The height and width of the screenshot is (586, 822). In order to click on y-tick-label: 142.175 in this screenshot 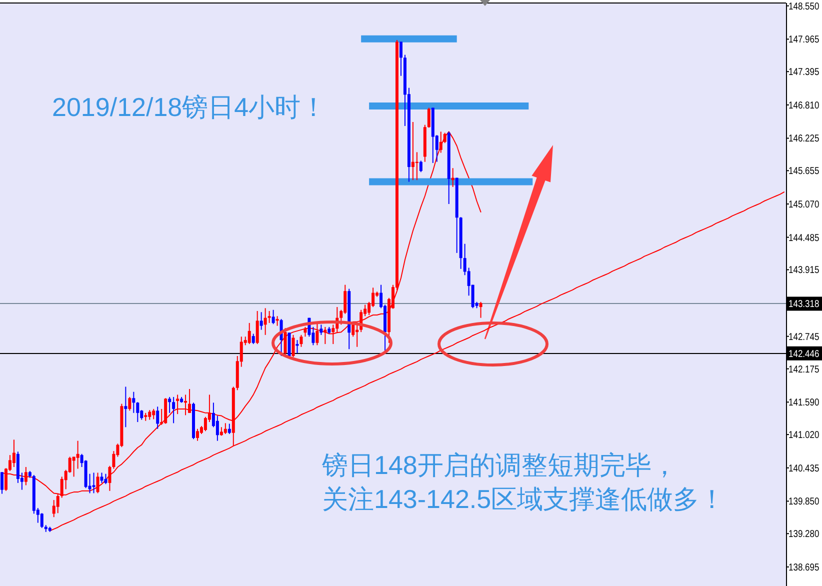, I will do `click(804, 369)`.